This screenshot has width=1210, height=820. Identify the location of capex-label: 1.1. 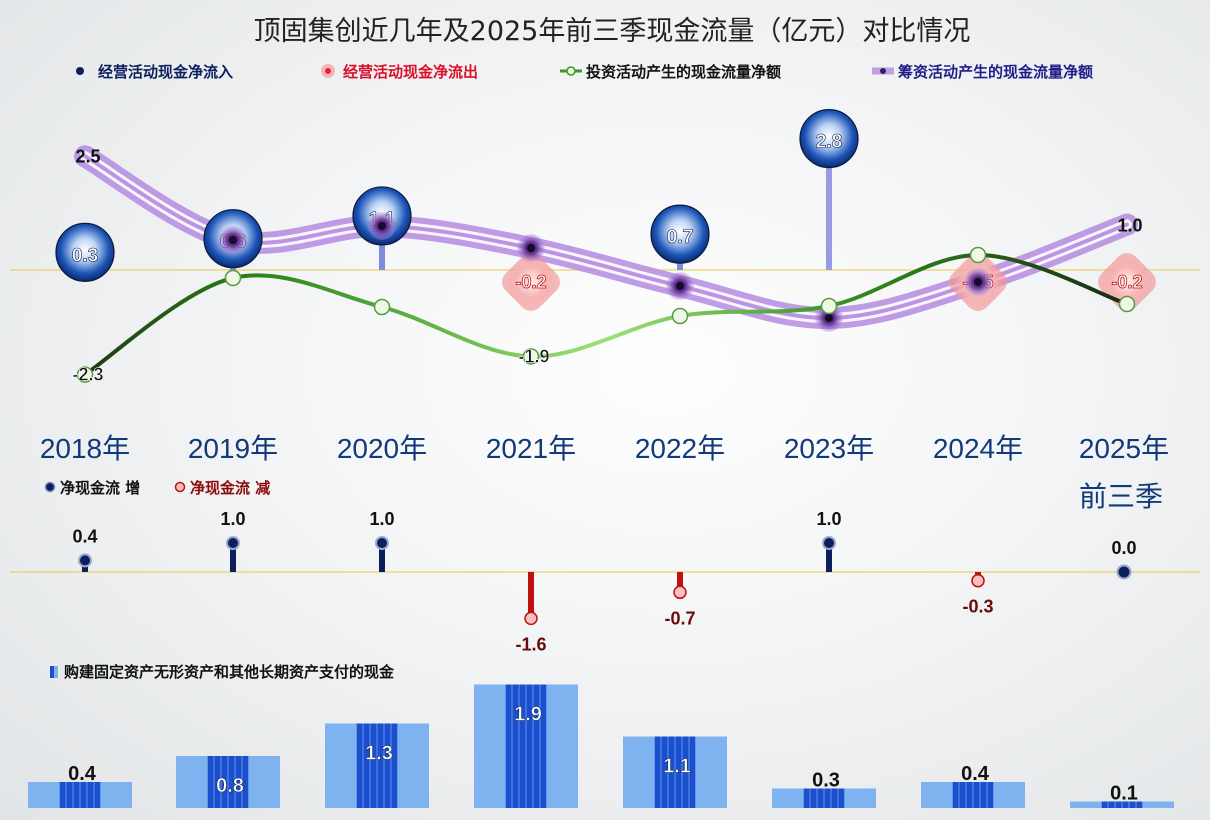
(677, 767).